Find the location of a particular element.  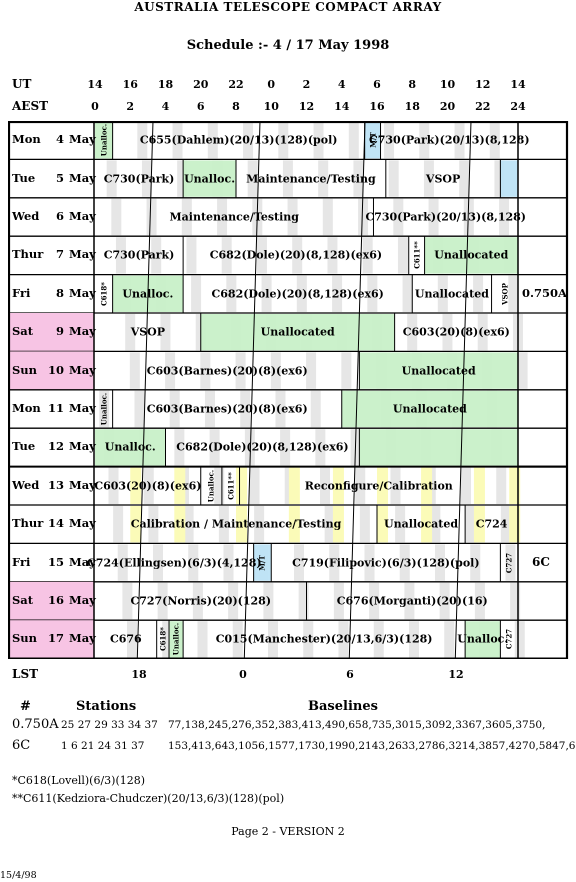

ut-tick-0: 14 is located at coordinates (95, 84).